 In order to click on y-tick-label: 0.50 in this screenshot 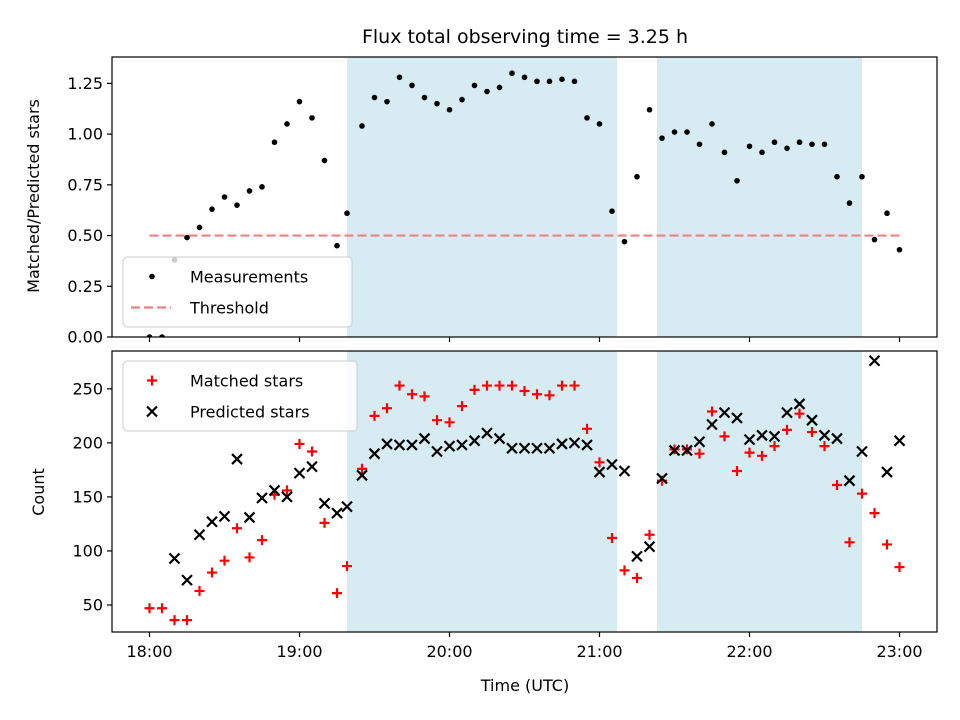, I will do `click(85, 235)`.